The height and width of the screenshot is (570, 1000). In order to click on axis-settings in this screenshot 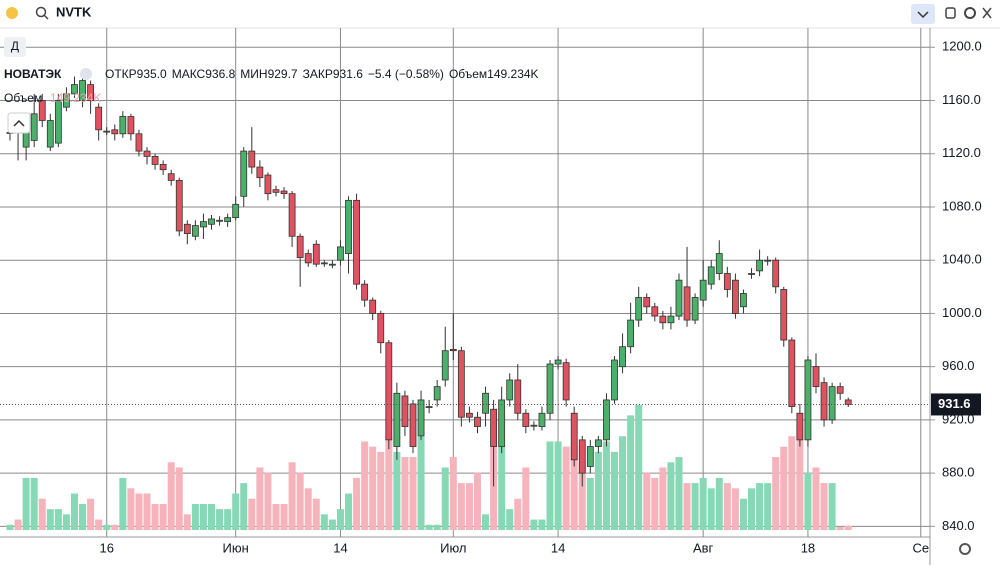, I will do `click(965, 549)`.